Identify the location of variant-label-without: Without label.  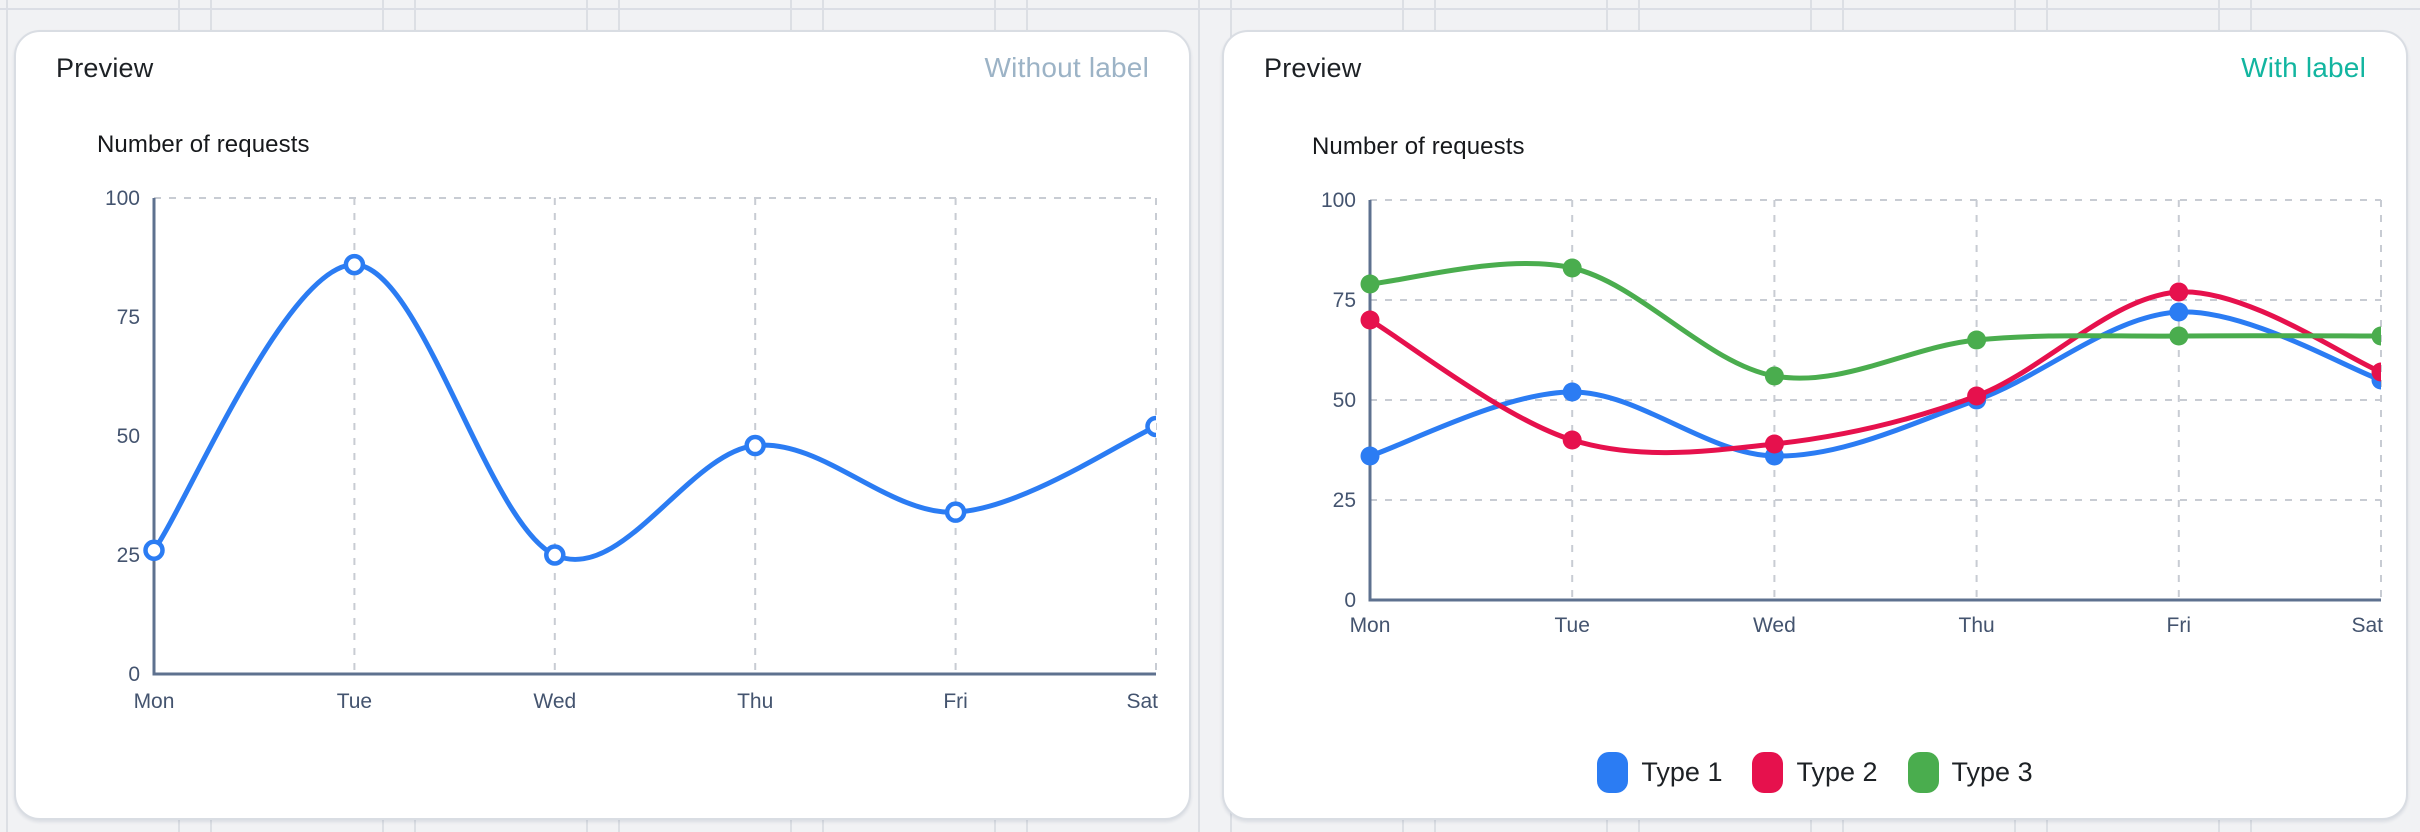
(1066, 67).